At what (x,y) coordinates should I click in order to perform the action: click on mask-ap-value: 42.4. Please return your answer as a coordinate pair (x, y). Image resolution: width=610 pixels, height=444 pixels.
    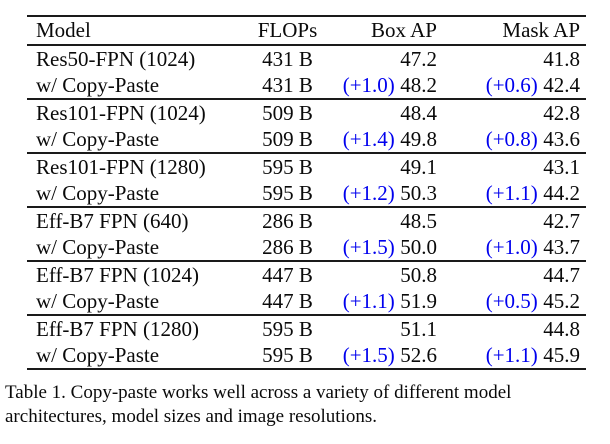
    Looking at the image, I should click on (561, 84).